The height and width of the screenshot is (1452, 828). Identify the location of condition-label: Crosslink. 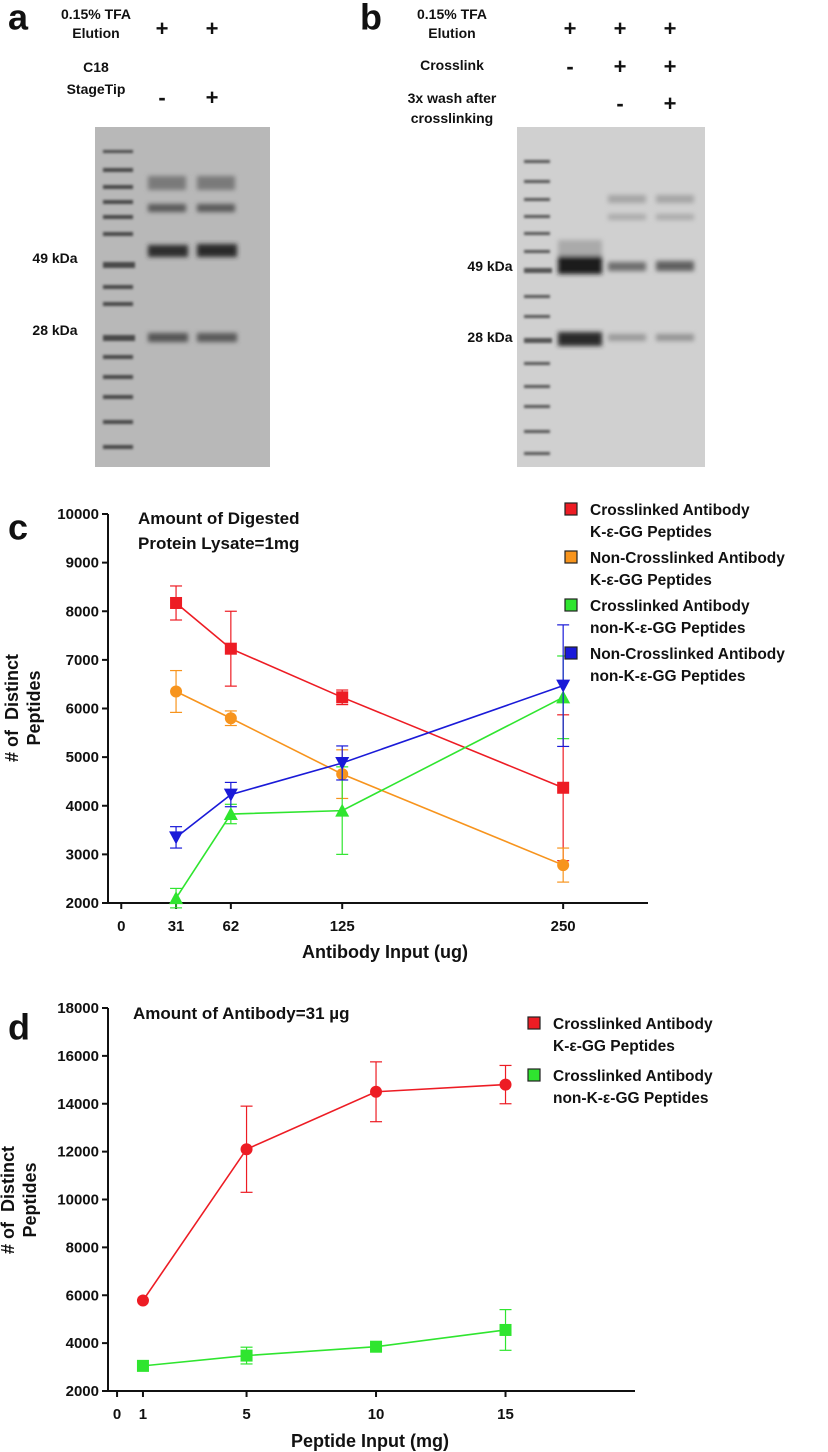
(452, 65).